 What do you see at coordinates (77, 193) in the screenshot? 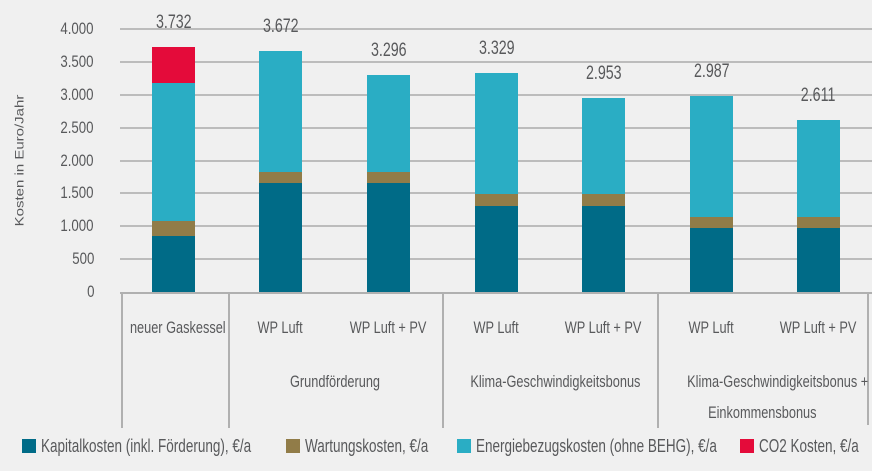
I see `y-tick-text: 1.500` at bounding box center [77, 193].